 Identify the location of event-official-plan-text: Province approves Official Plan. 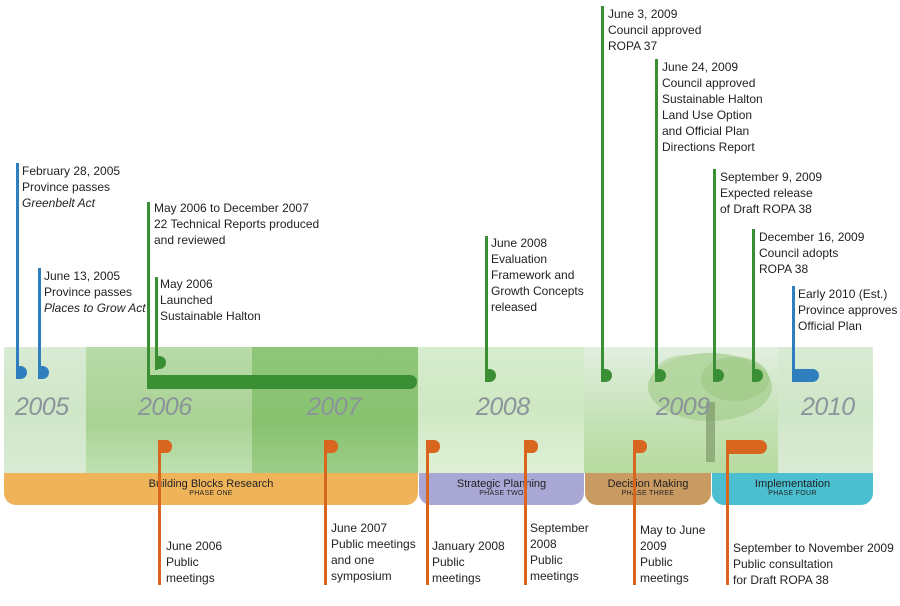
(848, 318).